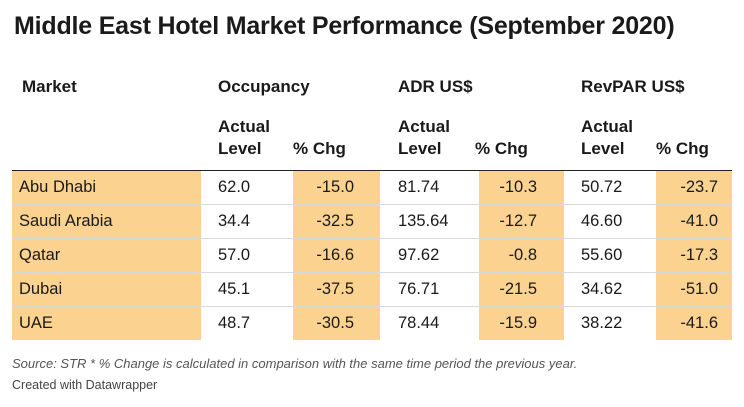 This screenshot has width=744, height=407. I want to click on subheader-occ-actual: Actual, so click(244, 126).